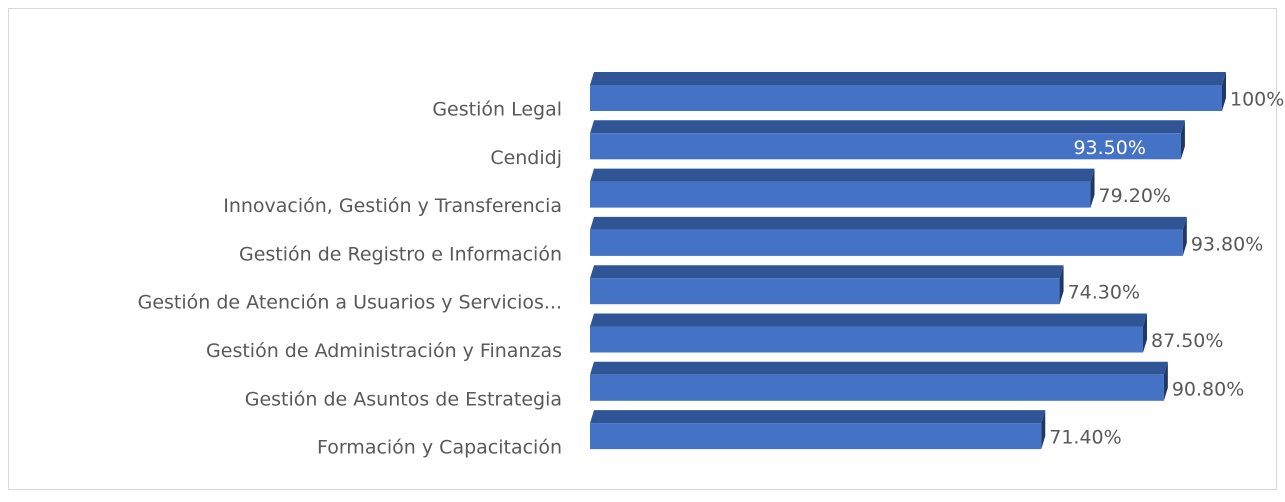  Describe the element at coordinates (1085, 438) in the screenshot. I see `value-label: 71.40%` at that location.